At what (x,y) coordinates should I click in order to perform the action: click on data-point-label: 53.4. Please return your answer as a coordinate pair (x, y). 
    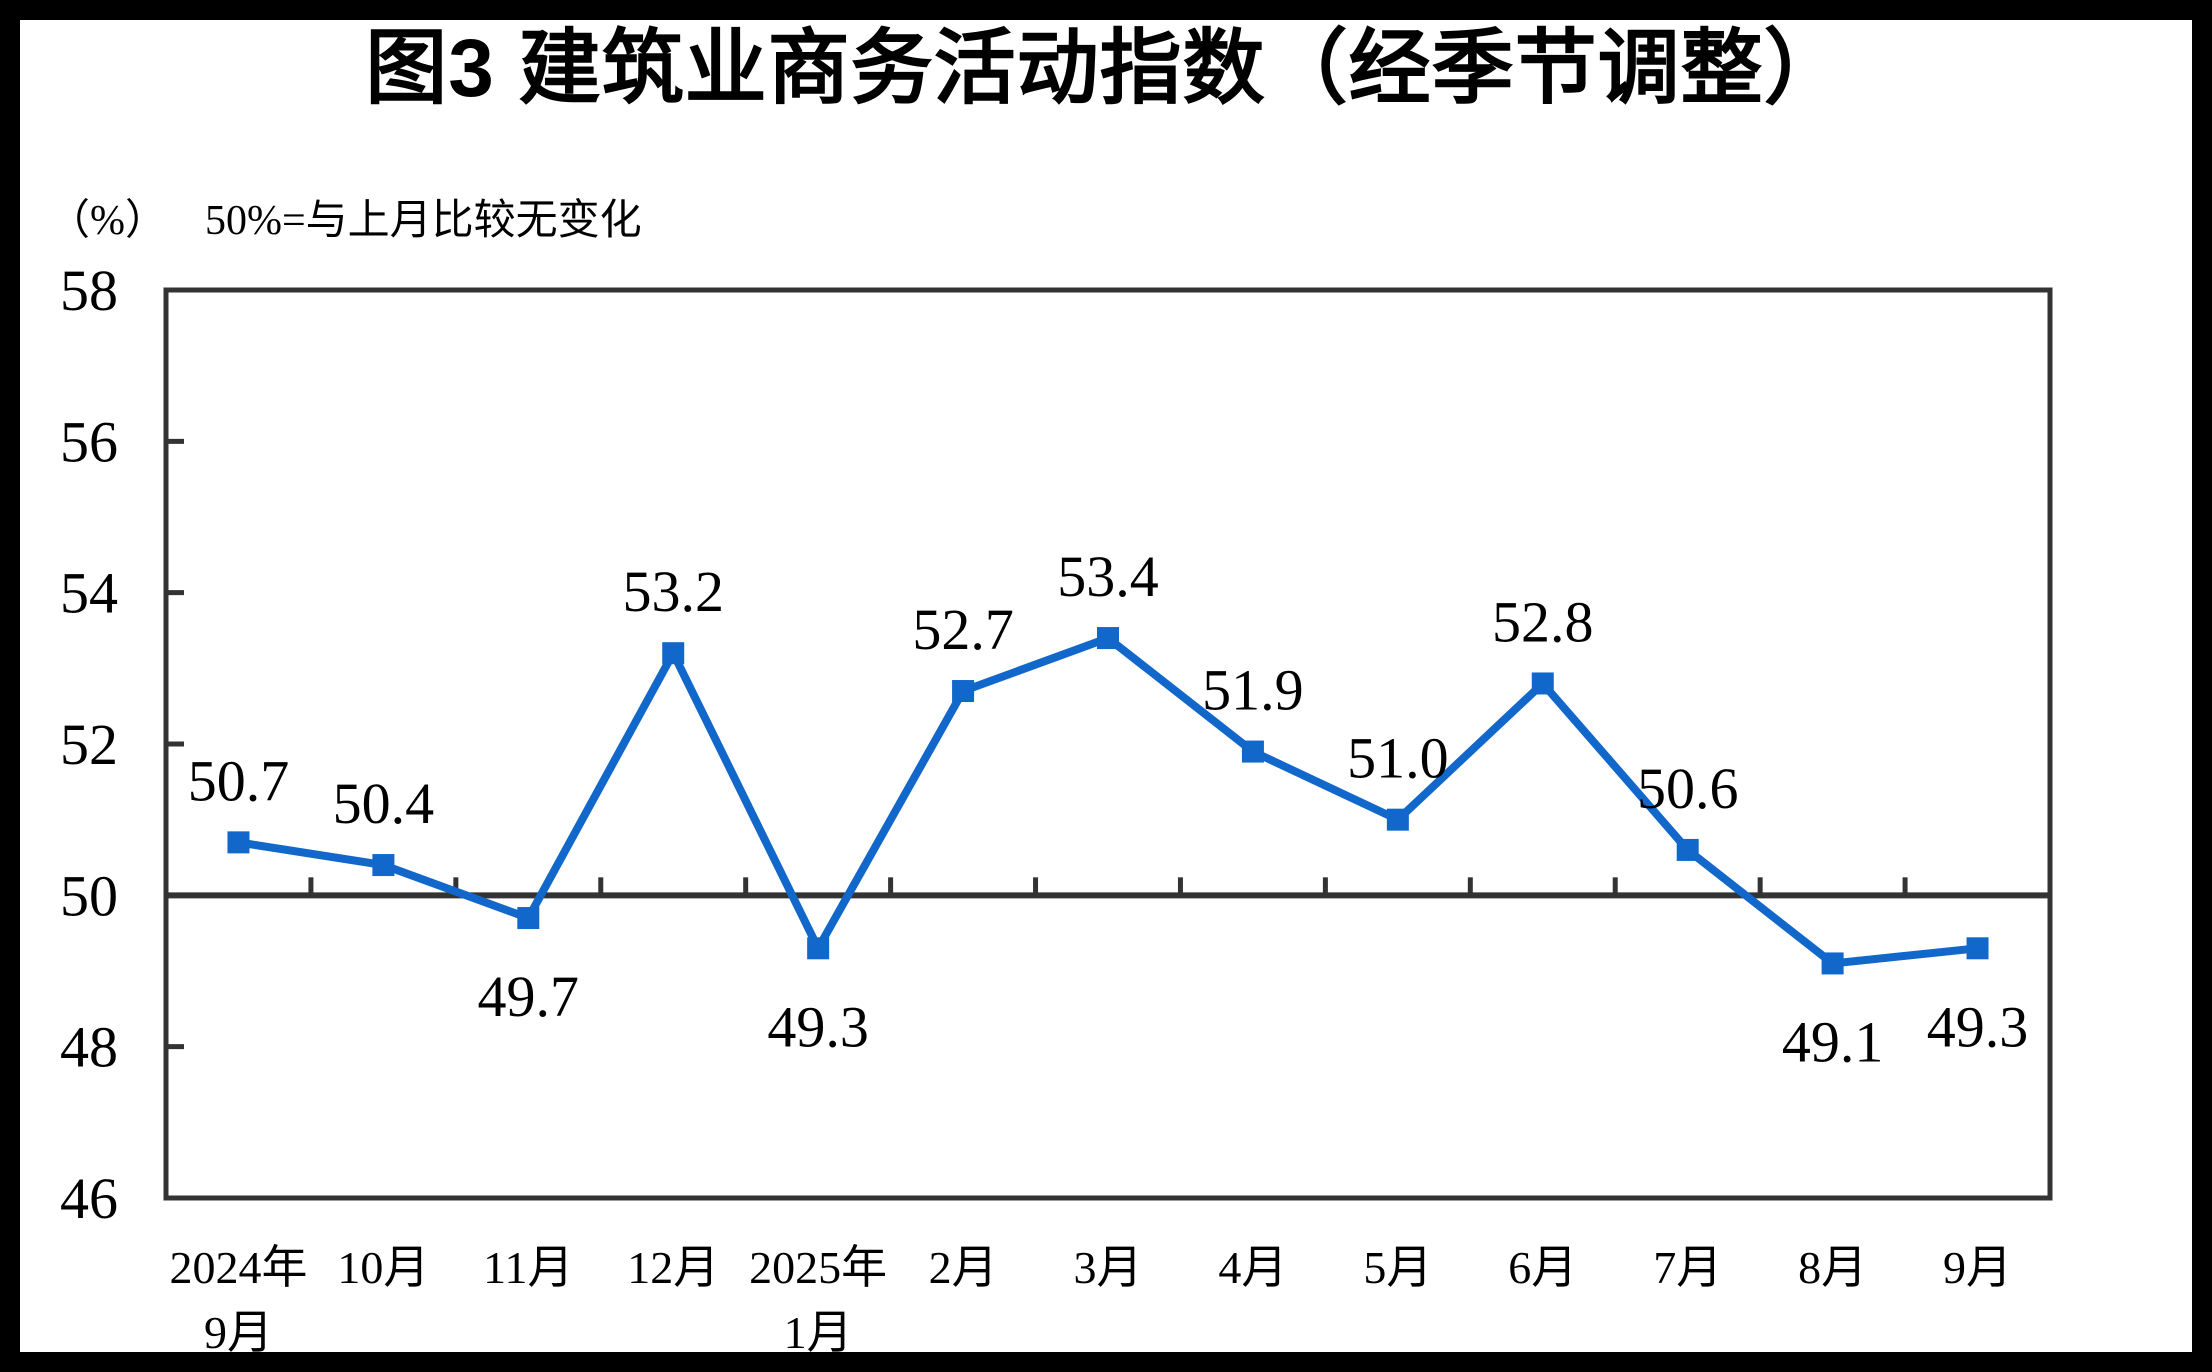
    Looking at the image, I should click on (1108, 576).